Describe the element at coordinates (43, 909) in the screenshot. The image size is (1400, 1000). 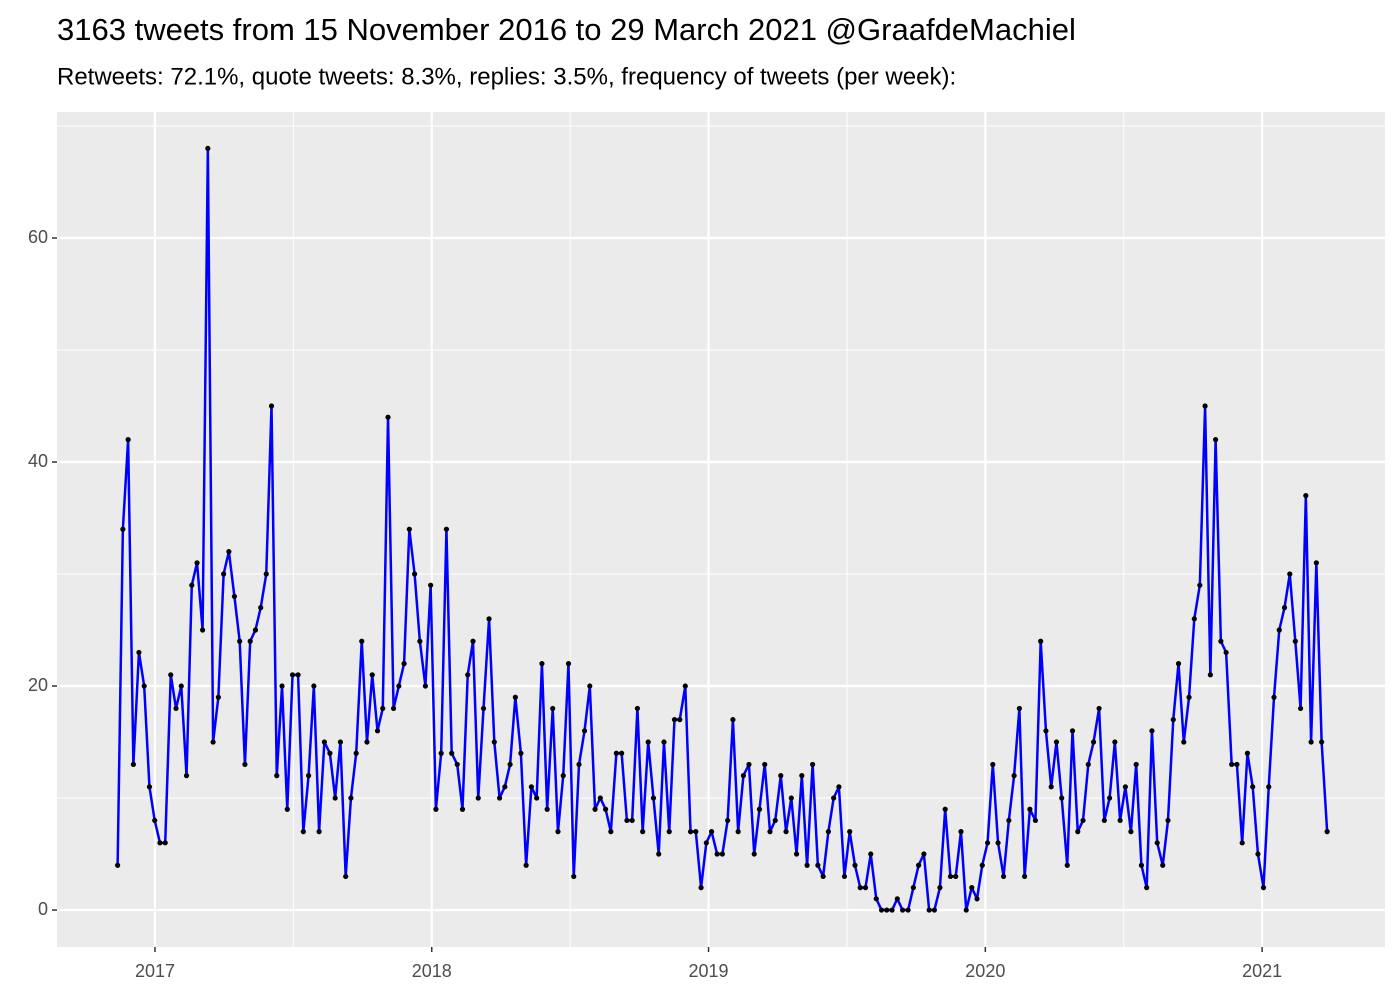
I see `y-tick-label: 0` at that location.